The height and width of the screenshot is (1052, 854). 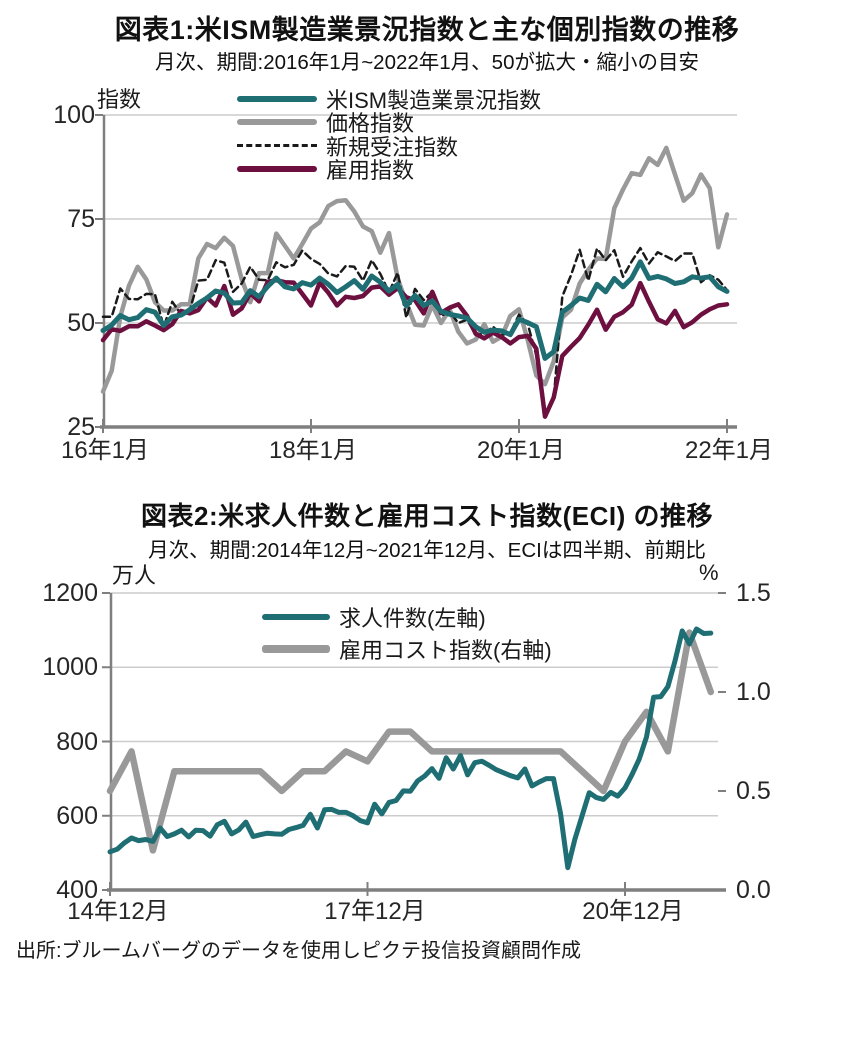 I want to click on eci-line-label: 雇用コスト指数(右軸), so click(x=445, y=650).